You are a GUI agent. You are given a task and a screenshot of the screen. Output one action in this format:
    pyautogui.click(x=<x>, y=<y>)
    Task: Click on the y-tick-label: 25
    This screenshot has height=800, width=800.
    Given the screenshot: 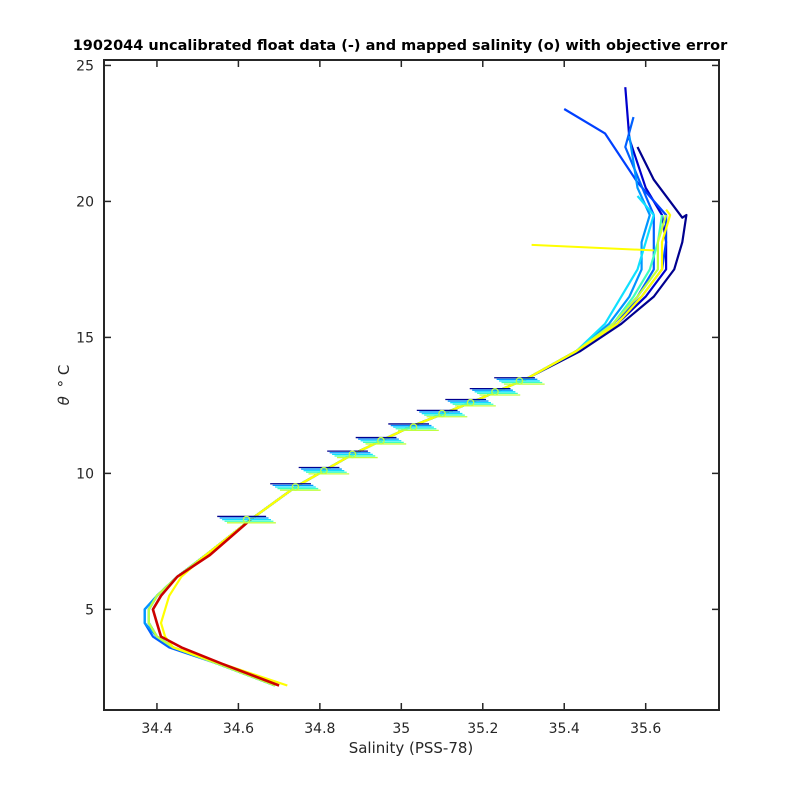 What is the action you would take?
    pyautogui.click(x=85, y=66)
    